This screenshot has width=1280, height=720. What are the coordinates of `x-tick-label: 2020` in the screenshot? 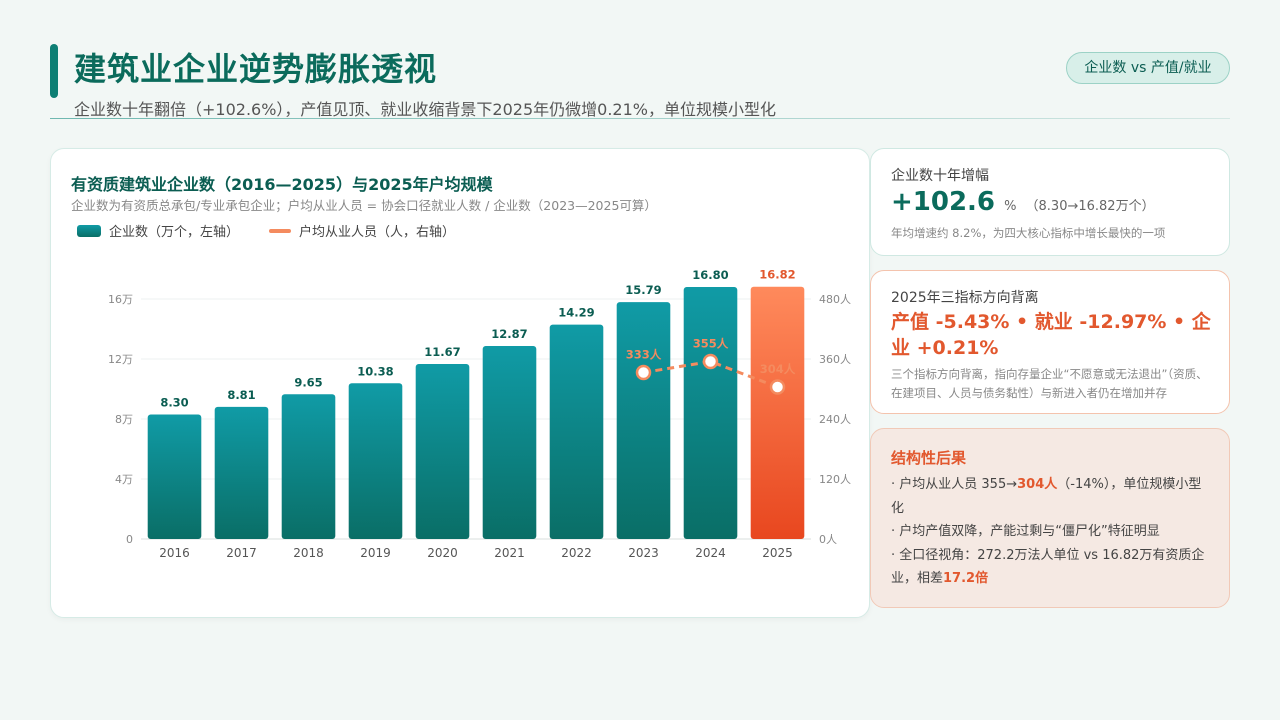 It's located at (442, 553).